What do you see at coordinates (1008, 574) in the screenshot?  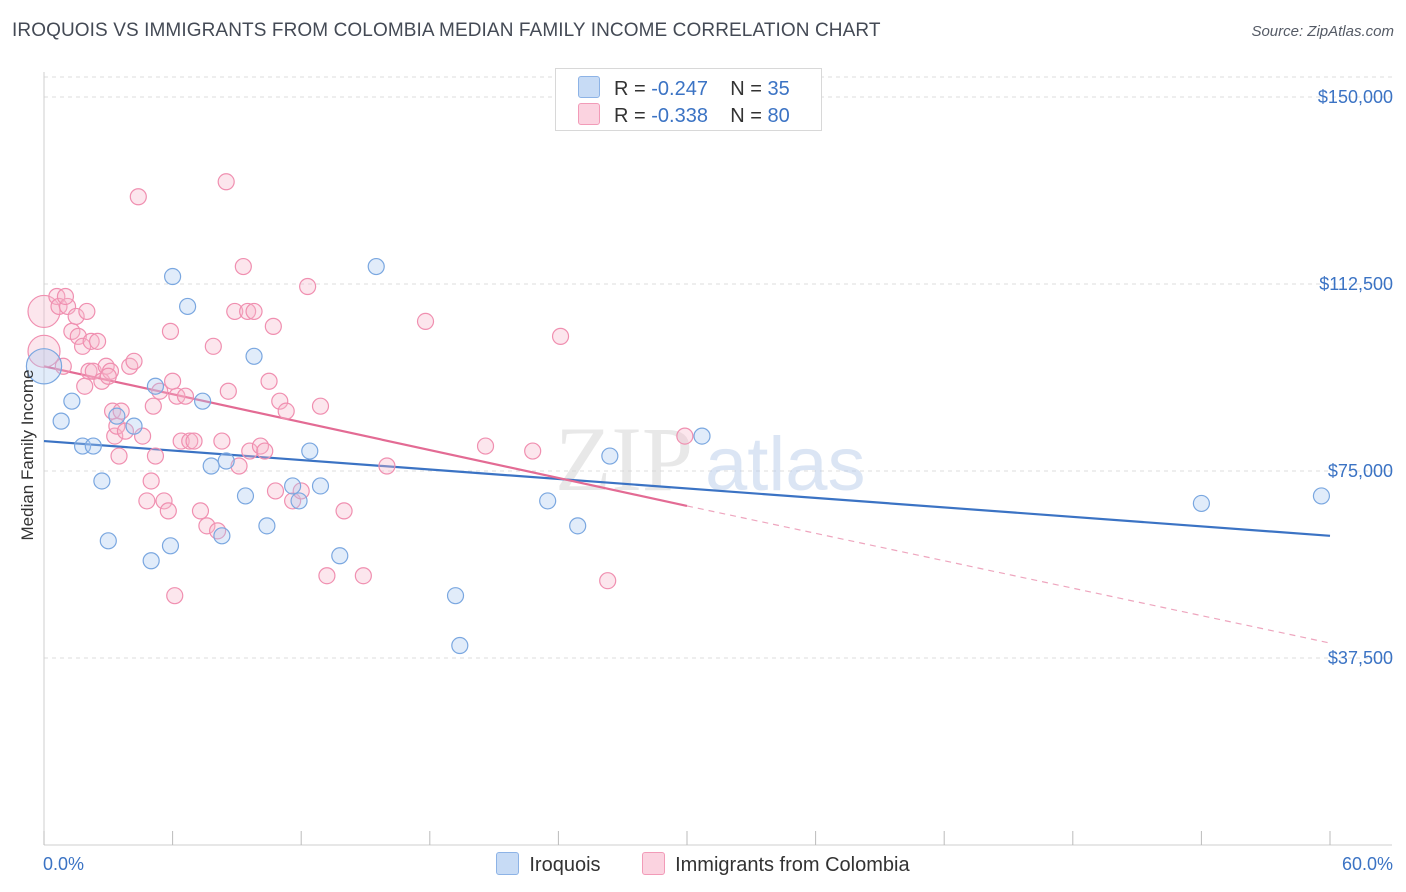 I see `trend-line-colombia-extrapolated` at bounding box center [1008, 574].